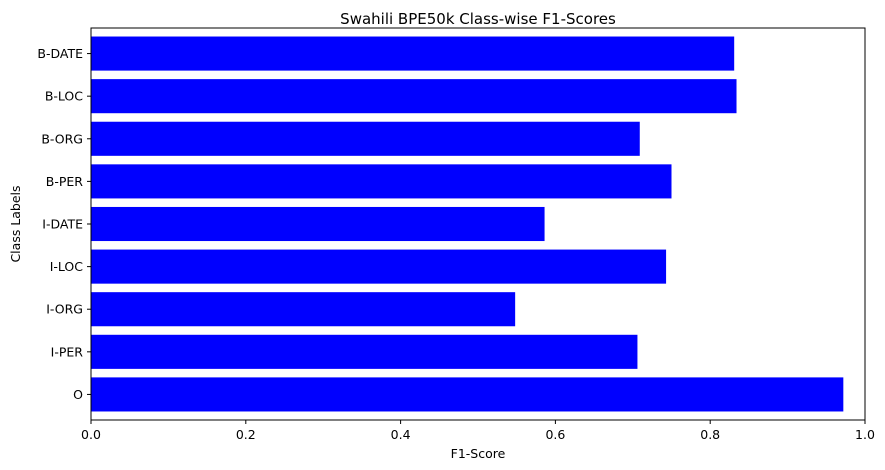 The width and height of the screenshot is (885, 470). What do you see at coordinates (379, 266) in the screenshot?
I see `bar-i-loc` at bounding box center [379, 266].